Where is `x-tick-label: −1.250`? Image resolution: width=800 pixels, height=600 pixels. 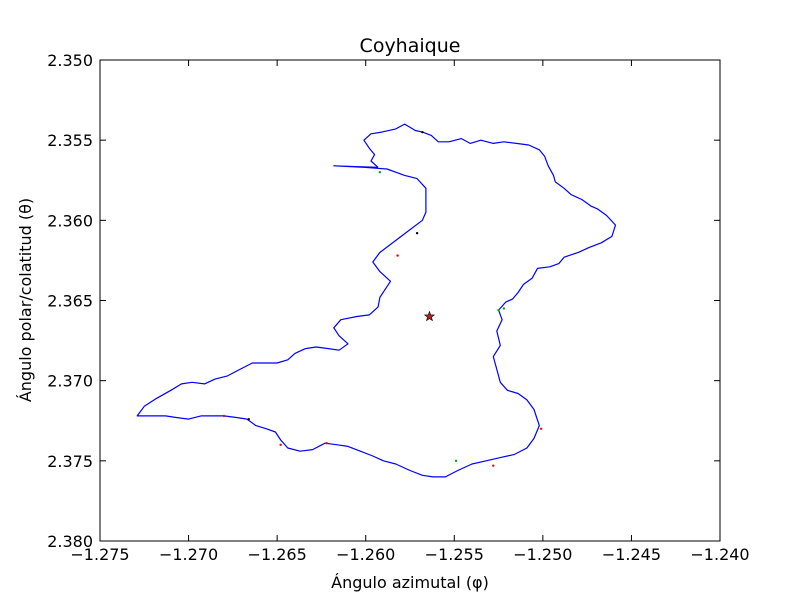 x-tick-label: −1.250 is located at coordinates (542, 554).